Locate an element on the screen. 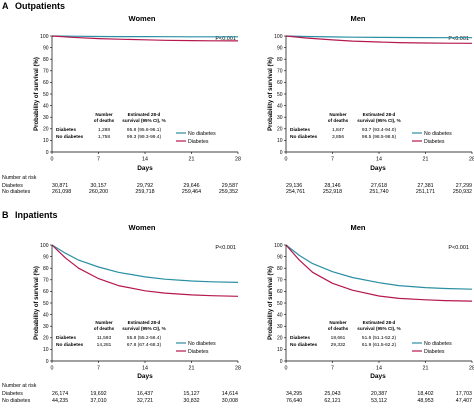  risk-value: 254,761 is located at coordinates (295, 192).